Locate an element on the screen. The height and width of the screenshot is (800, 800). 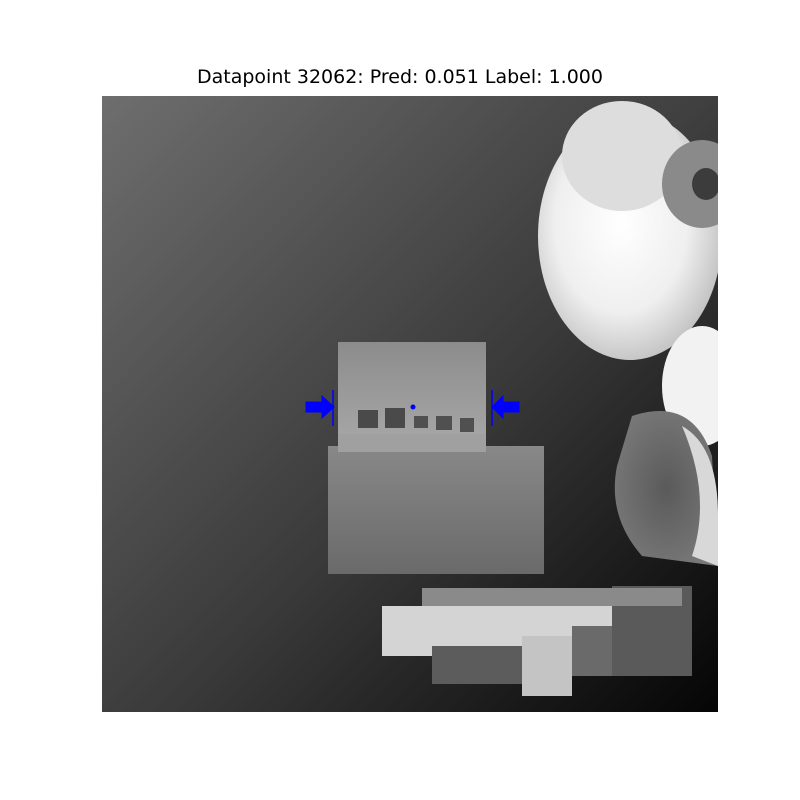
flat-object is located at coordinates (537, 641).